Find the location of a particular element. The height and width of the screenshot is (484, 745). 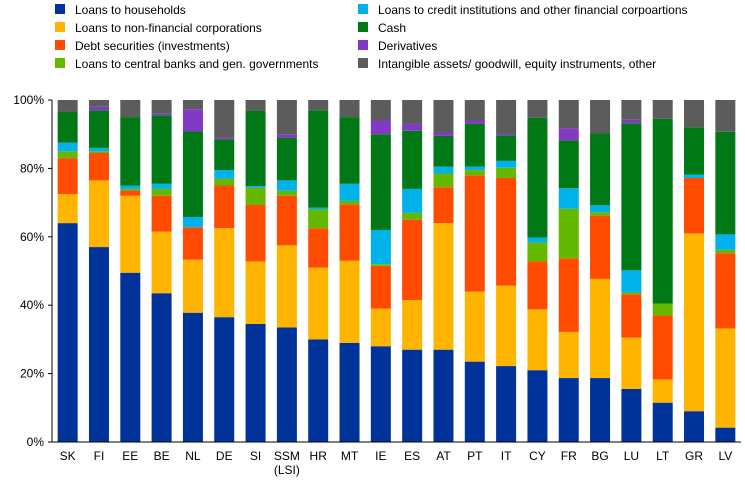

x-tick-label: LT is located at coordinates (663, 456).